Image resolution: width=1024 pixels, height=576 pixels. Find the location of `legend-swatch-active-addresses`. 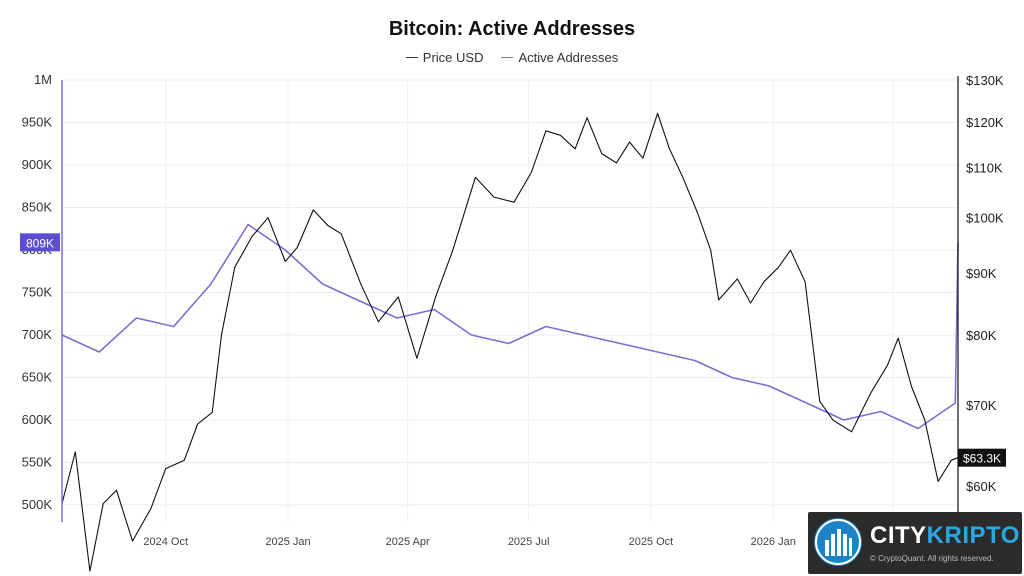

legend-swatch-active-addresses is located at coordinates (507, 57).